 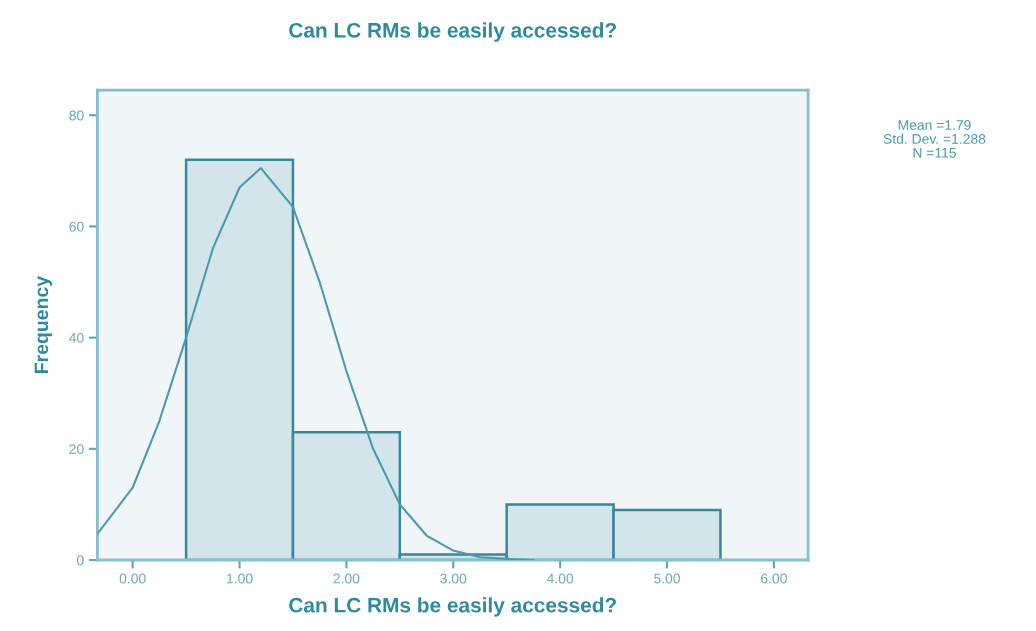 I want to click on y-tick-label: 60, so click(x=76, y=226).